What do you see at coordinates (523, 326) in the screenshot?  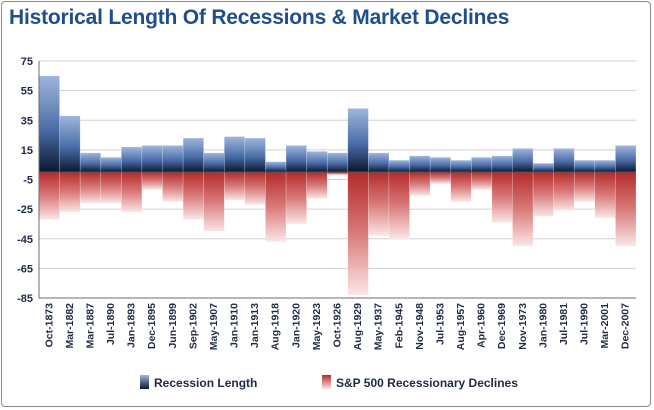 I see `x-tick-label: Nov-1973` at bounding box center [523, 326].